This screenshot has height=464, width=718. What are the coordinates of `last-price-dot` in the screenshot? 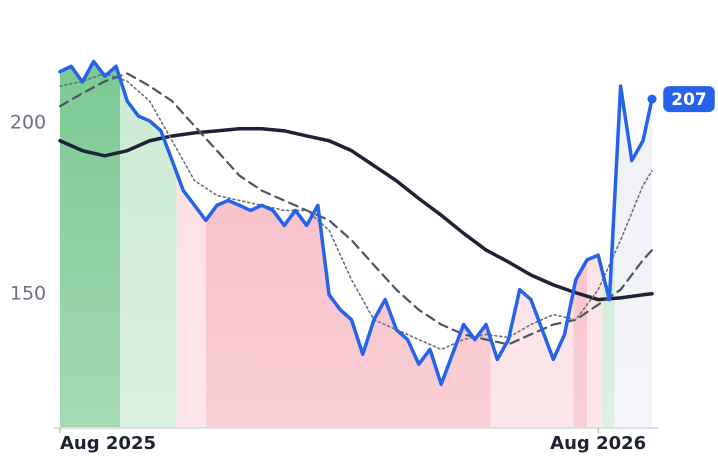 It's located at (652, 99).